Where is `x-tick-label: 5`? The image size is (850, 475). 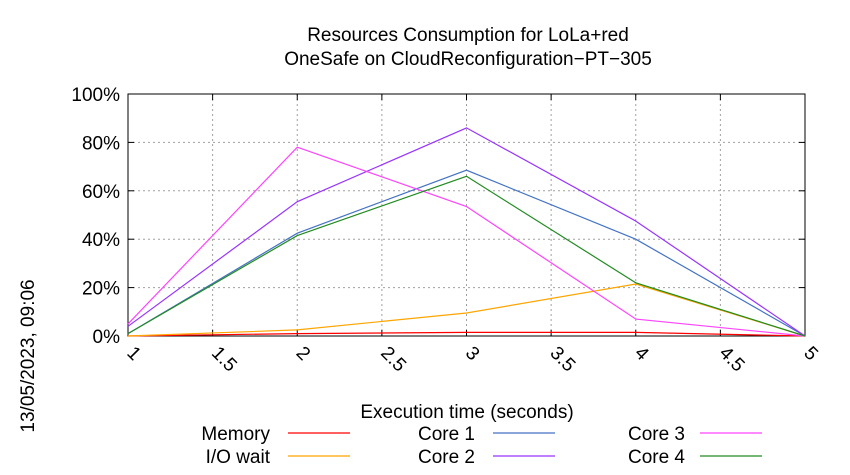
x-tick-label: 5 is located at coordinates (810, 354).